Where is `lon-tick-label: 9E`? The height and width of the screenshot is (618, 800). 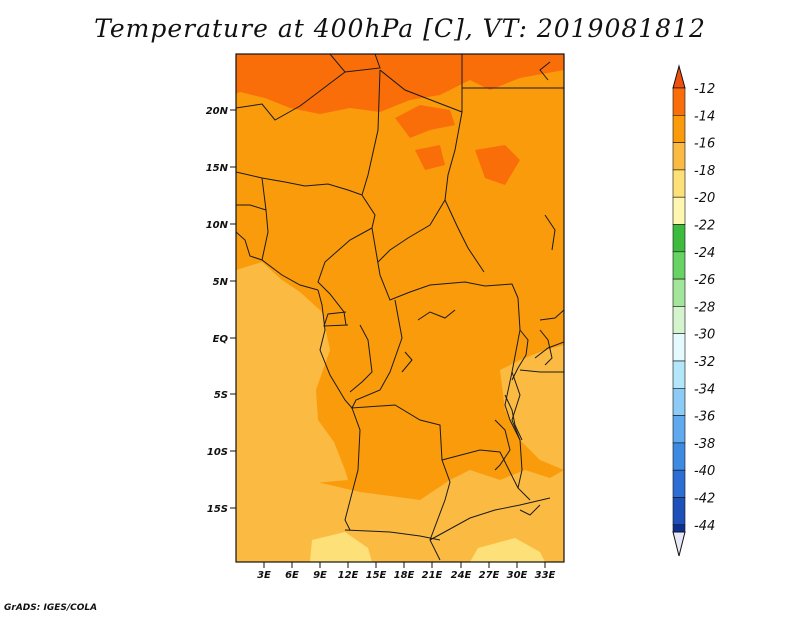 lon-tick-label: 9E is located at coordinates (320, 575).